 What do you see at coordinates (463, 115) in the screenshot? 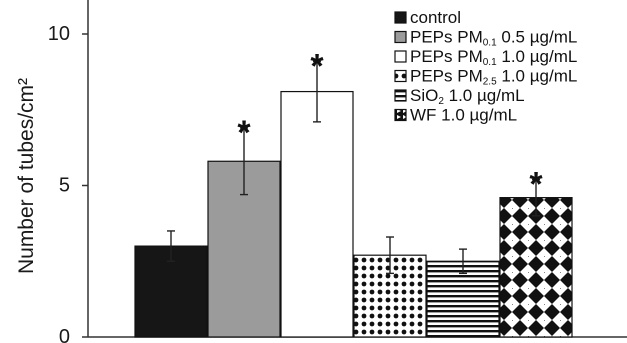
I see `legend-label: WF 1.0 µg/mL` at bounding box center [463, 115].